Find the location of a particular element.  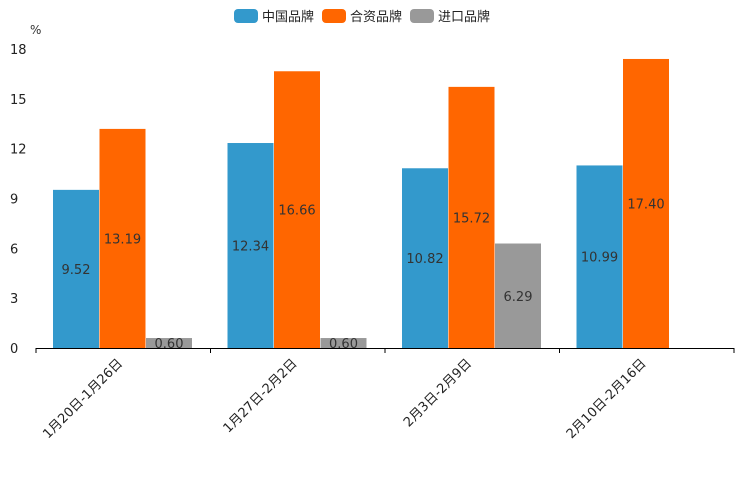

data-label: 10.82 is located at coordinates (424, 259).